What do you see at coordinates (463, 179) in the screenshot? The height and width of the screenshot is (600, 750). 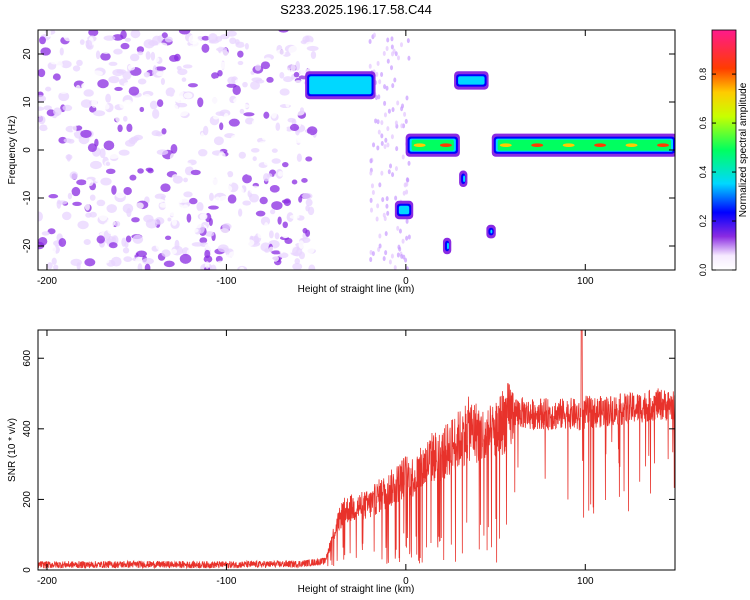 I see `spectrogram-feature` at bounding box center [463, 179].